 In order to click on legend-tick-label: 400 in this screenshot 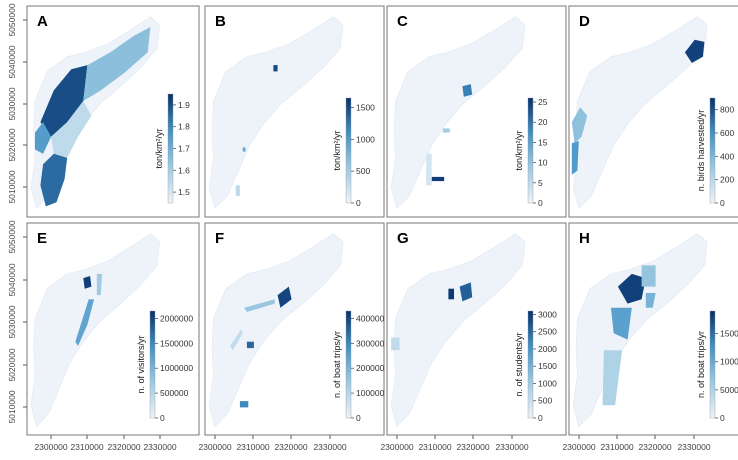, I will do `click(727, 156)`.